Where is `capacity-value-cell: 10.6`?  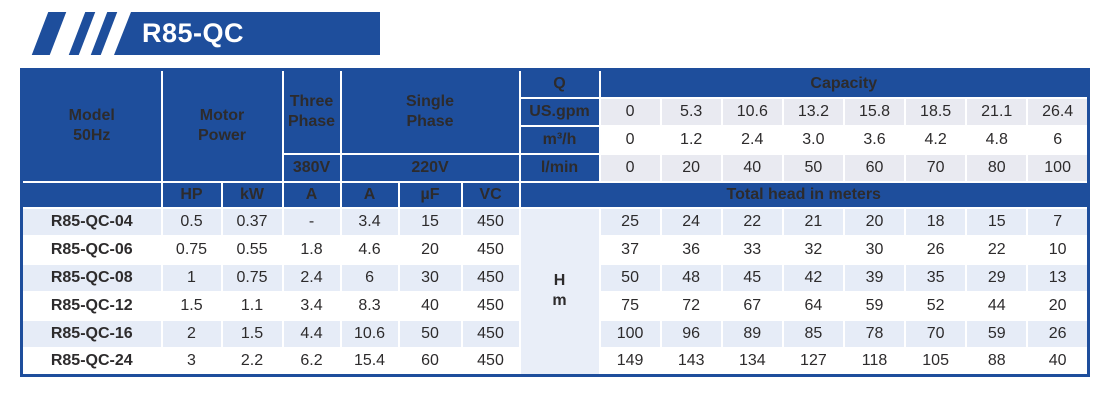 capacity-value-cell: 10.6 is located at coordinates (752, 111).